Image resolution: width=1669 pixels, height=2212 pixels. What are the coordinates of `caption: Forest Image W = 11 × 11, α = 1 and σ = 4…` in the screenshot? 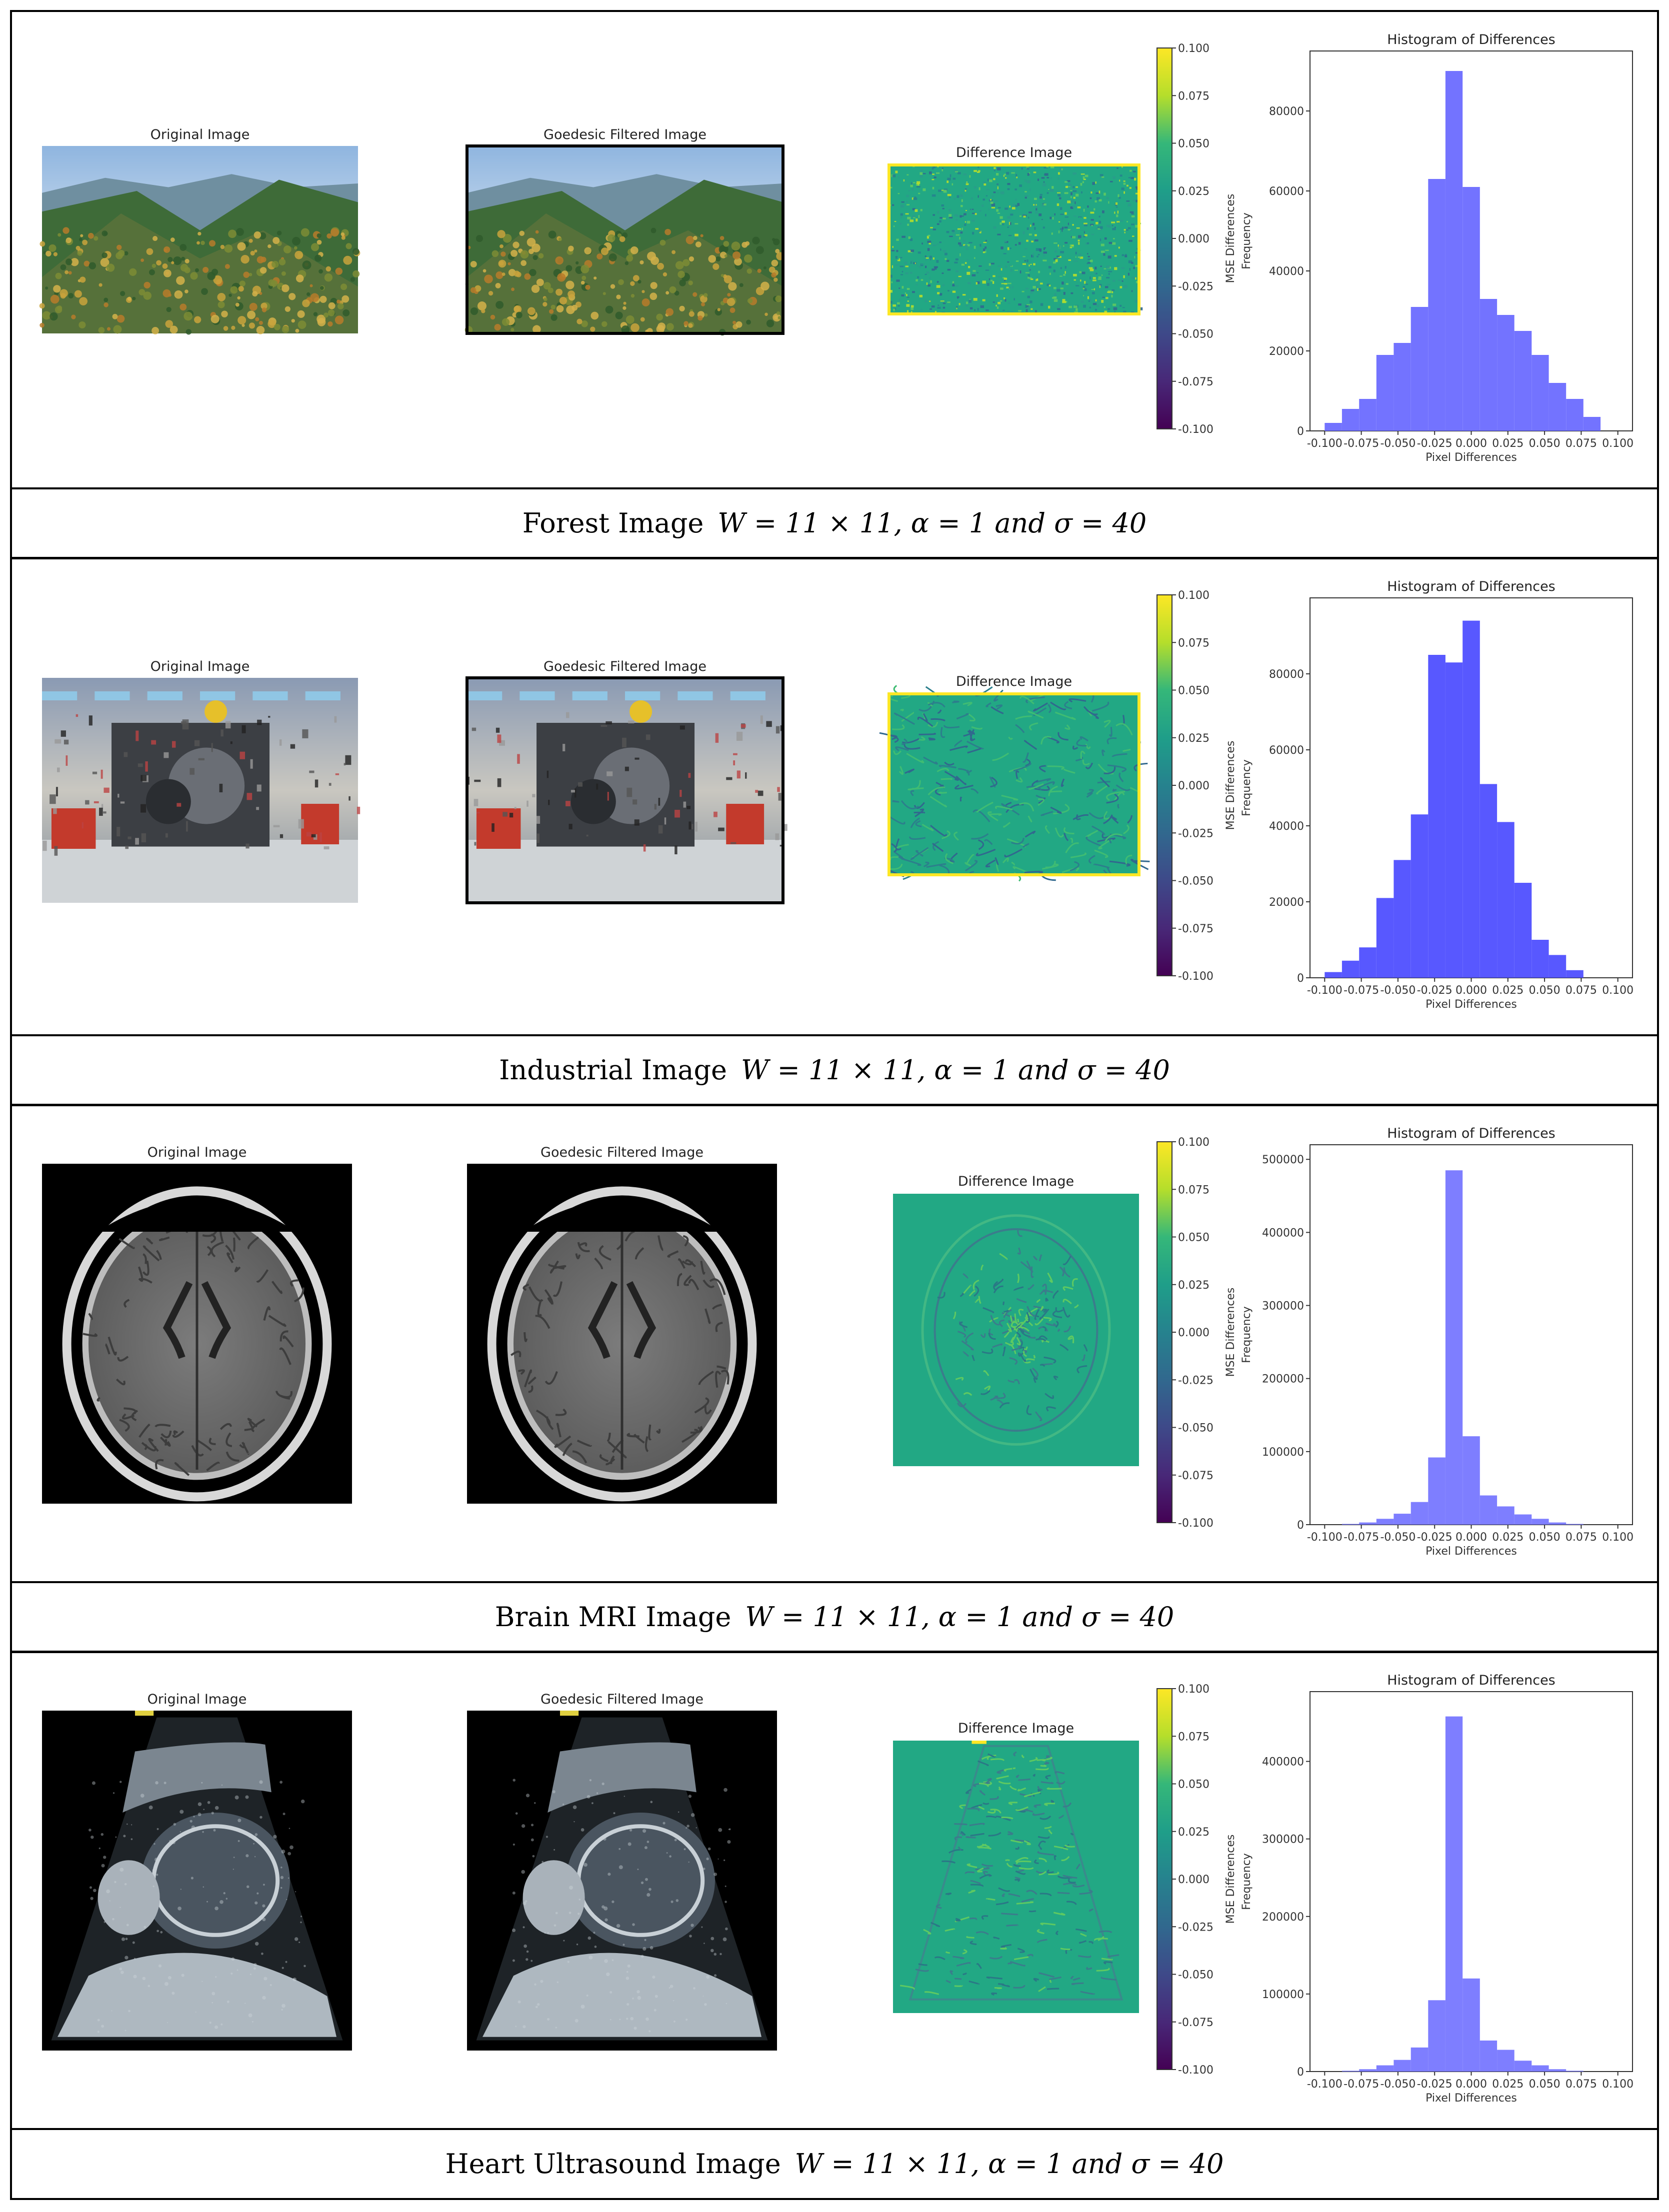 It's located at (834, 523).